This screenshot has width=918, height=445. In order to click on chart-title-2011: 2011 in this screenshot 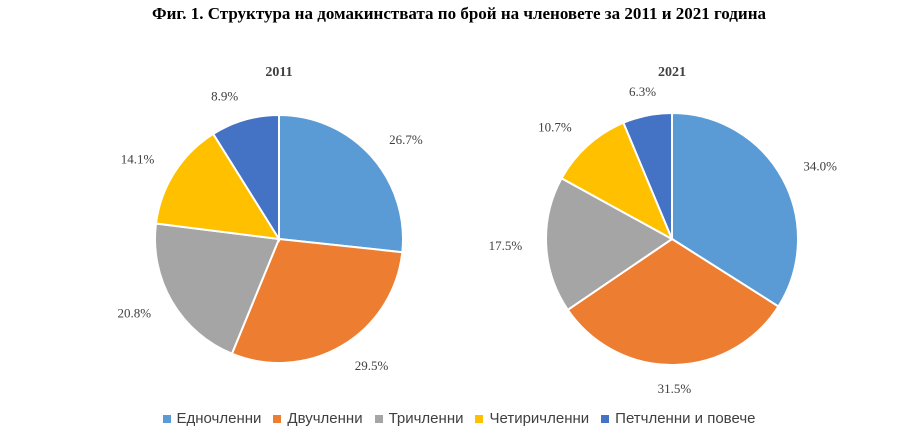, I will do `click(278, 72)`.